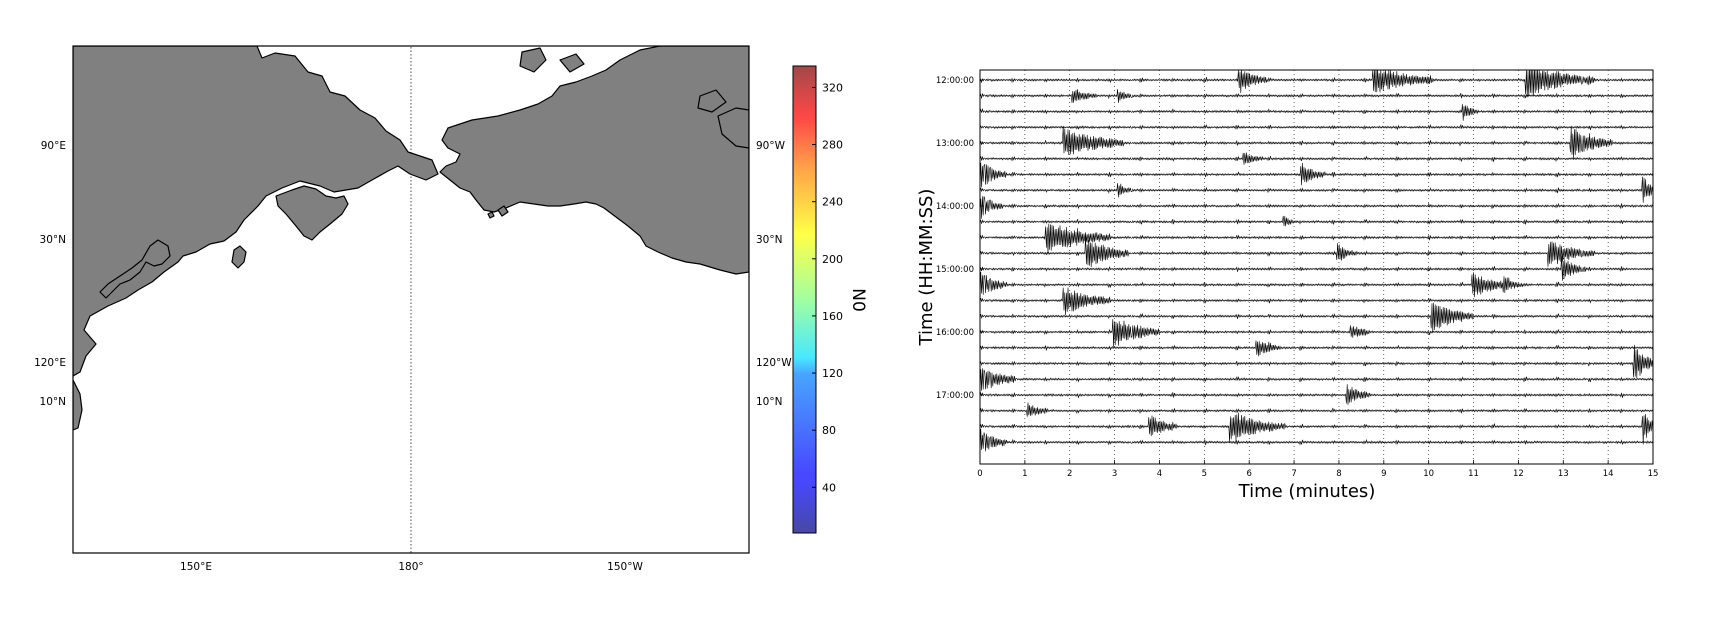 The height and width of the screenshot is (630, 1710). I want to click on land-asia, so click(256, 211).